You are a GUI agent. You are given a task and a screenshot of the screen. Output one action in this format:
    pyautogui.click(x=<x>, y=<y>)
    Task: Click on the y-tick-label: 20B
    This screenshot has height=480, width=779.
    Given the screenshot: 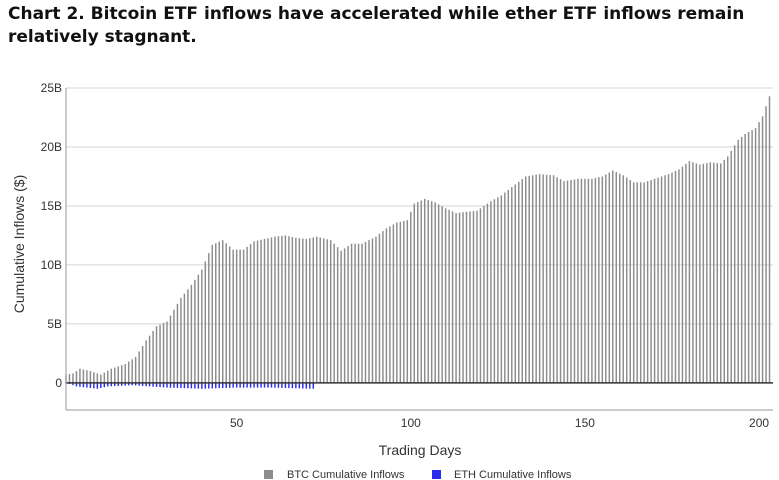 What is the action you would take?
    pyautogui.click(x=51, y=147)
    